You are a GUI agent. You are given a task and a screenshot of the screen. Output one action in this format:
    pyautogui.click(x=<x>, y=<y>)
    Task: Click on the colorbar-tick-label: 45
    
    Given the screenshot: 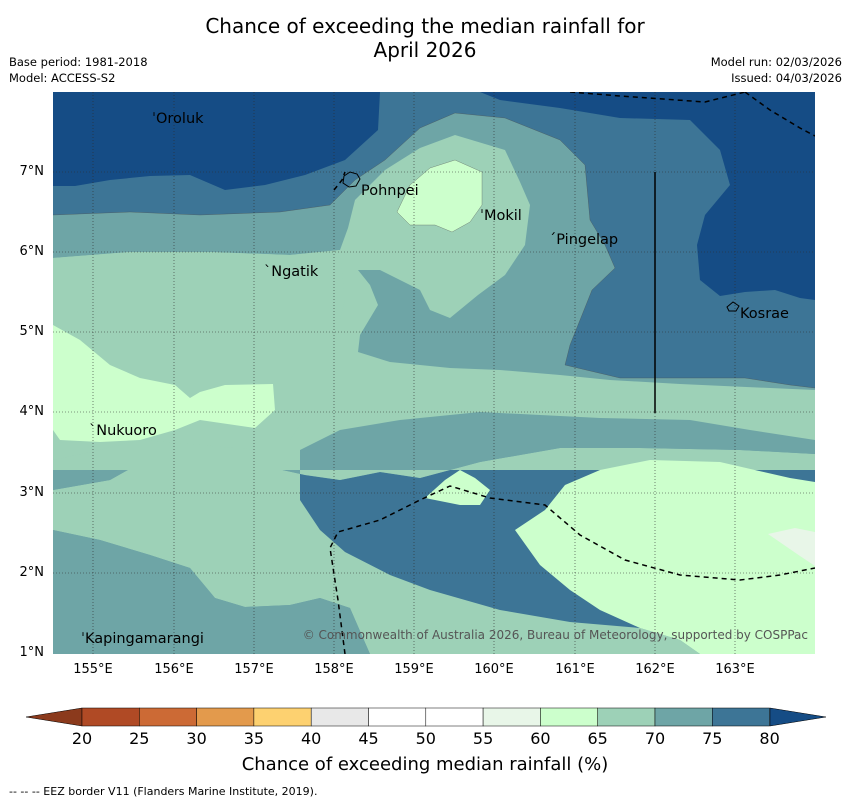 What is the action you would take?
    pyautogui.click(x=368, y=738)
    